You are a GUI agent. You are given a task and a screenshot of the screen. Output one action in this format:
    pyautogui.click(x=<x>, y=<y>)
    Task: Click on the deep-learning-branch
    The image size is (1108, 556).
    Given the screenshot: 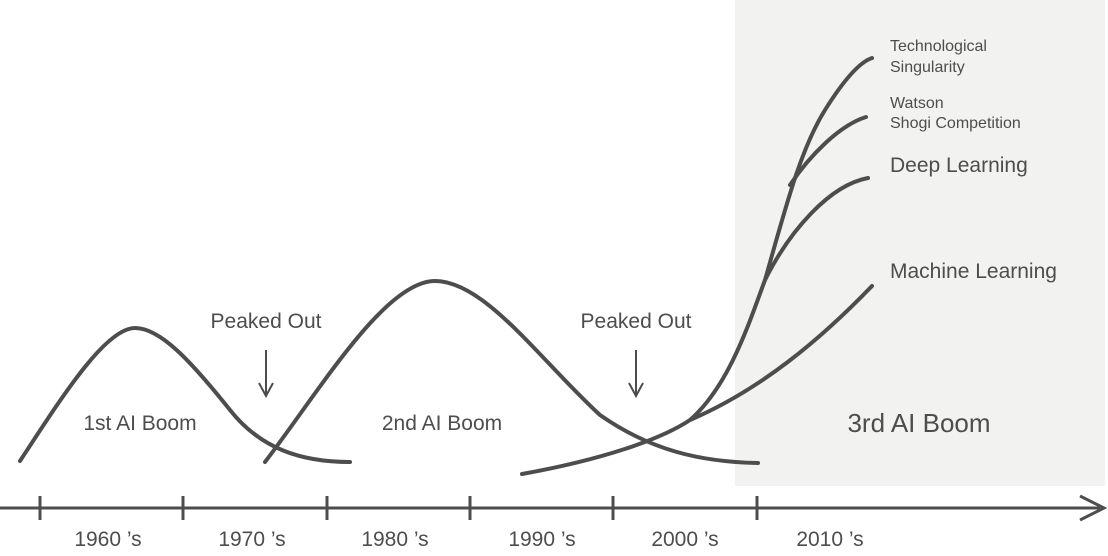 What is the action you would take?
    pyautogui.click(x=816, y=229)
    